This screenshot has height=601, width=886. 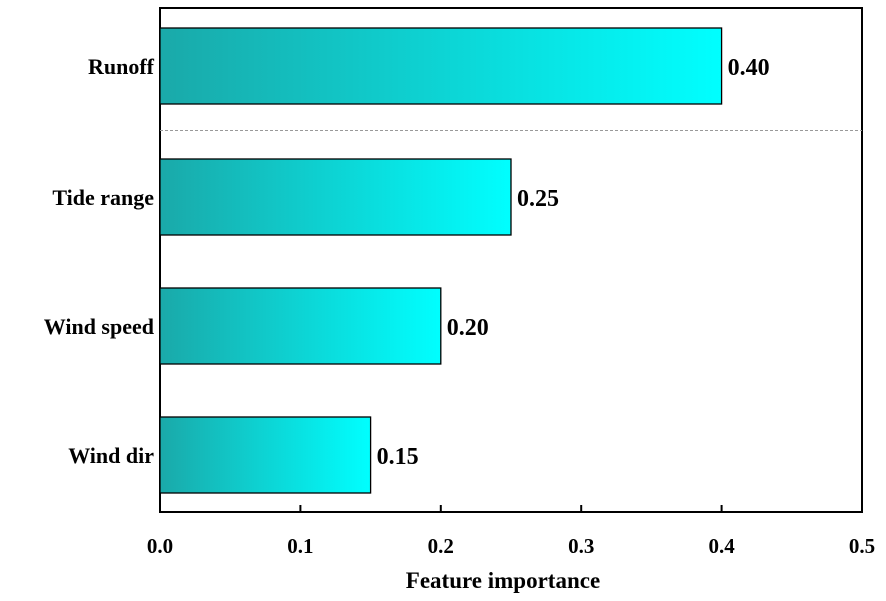 I want to click on value-label-runoff: 0.40, so click(x=749, y=68).